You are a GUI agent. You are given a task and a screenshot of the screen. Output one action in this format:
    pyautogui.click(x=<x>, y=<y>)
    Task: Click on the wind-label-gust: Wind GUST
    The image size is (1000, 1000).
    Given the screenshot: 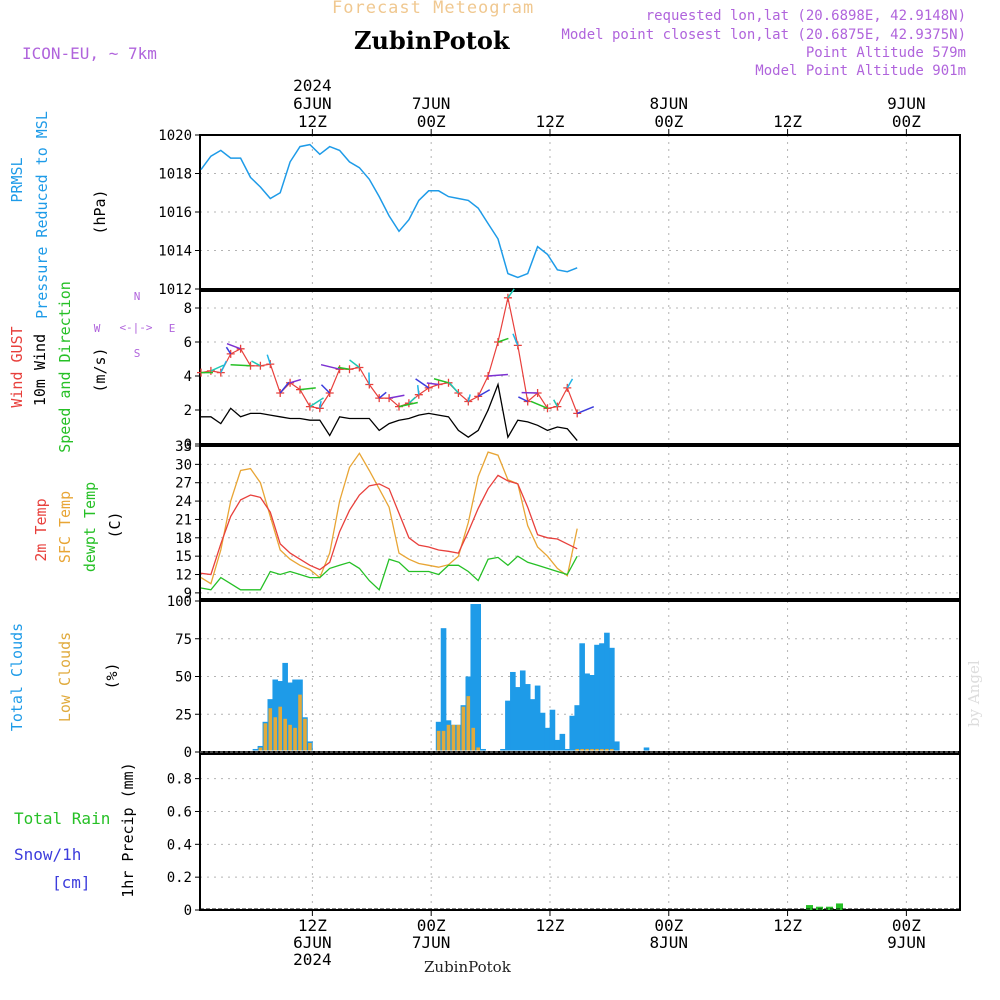 What is the action you would take?
    pyautogui.click(x=17, y=366)
    